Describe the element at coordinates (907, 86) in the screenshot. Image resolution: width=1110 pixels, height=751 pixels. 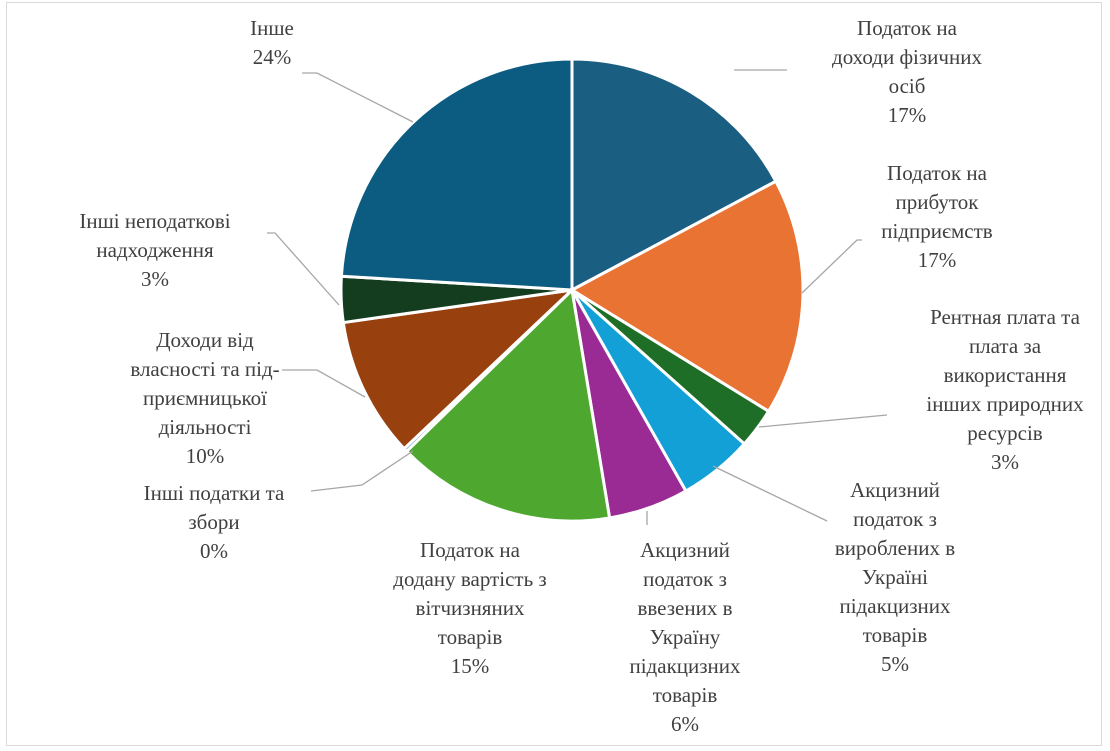
I see `slice-name-line: осіб` at that location.